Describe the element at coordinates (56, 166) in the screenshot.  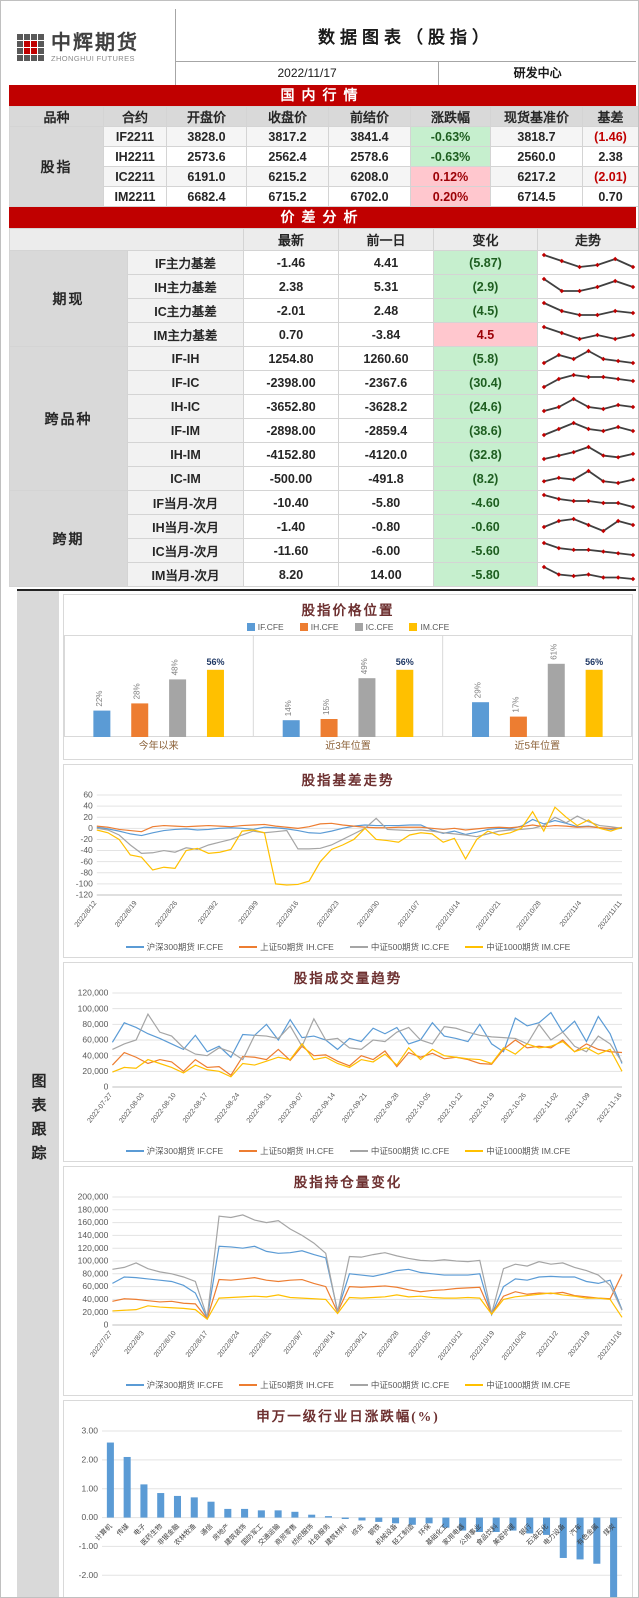
I see `variety-group-label: 股指` at that location.